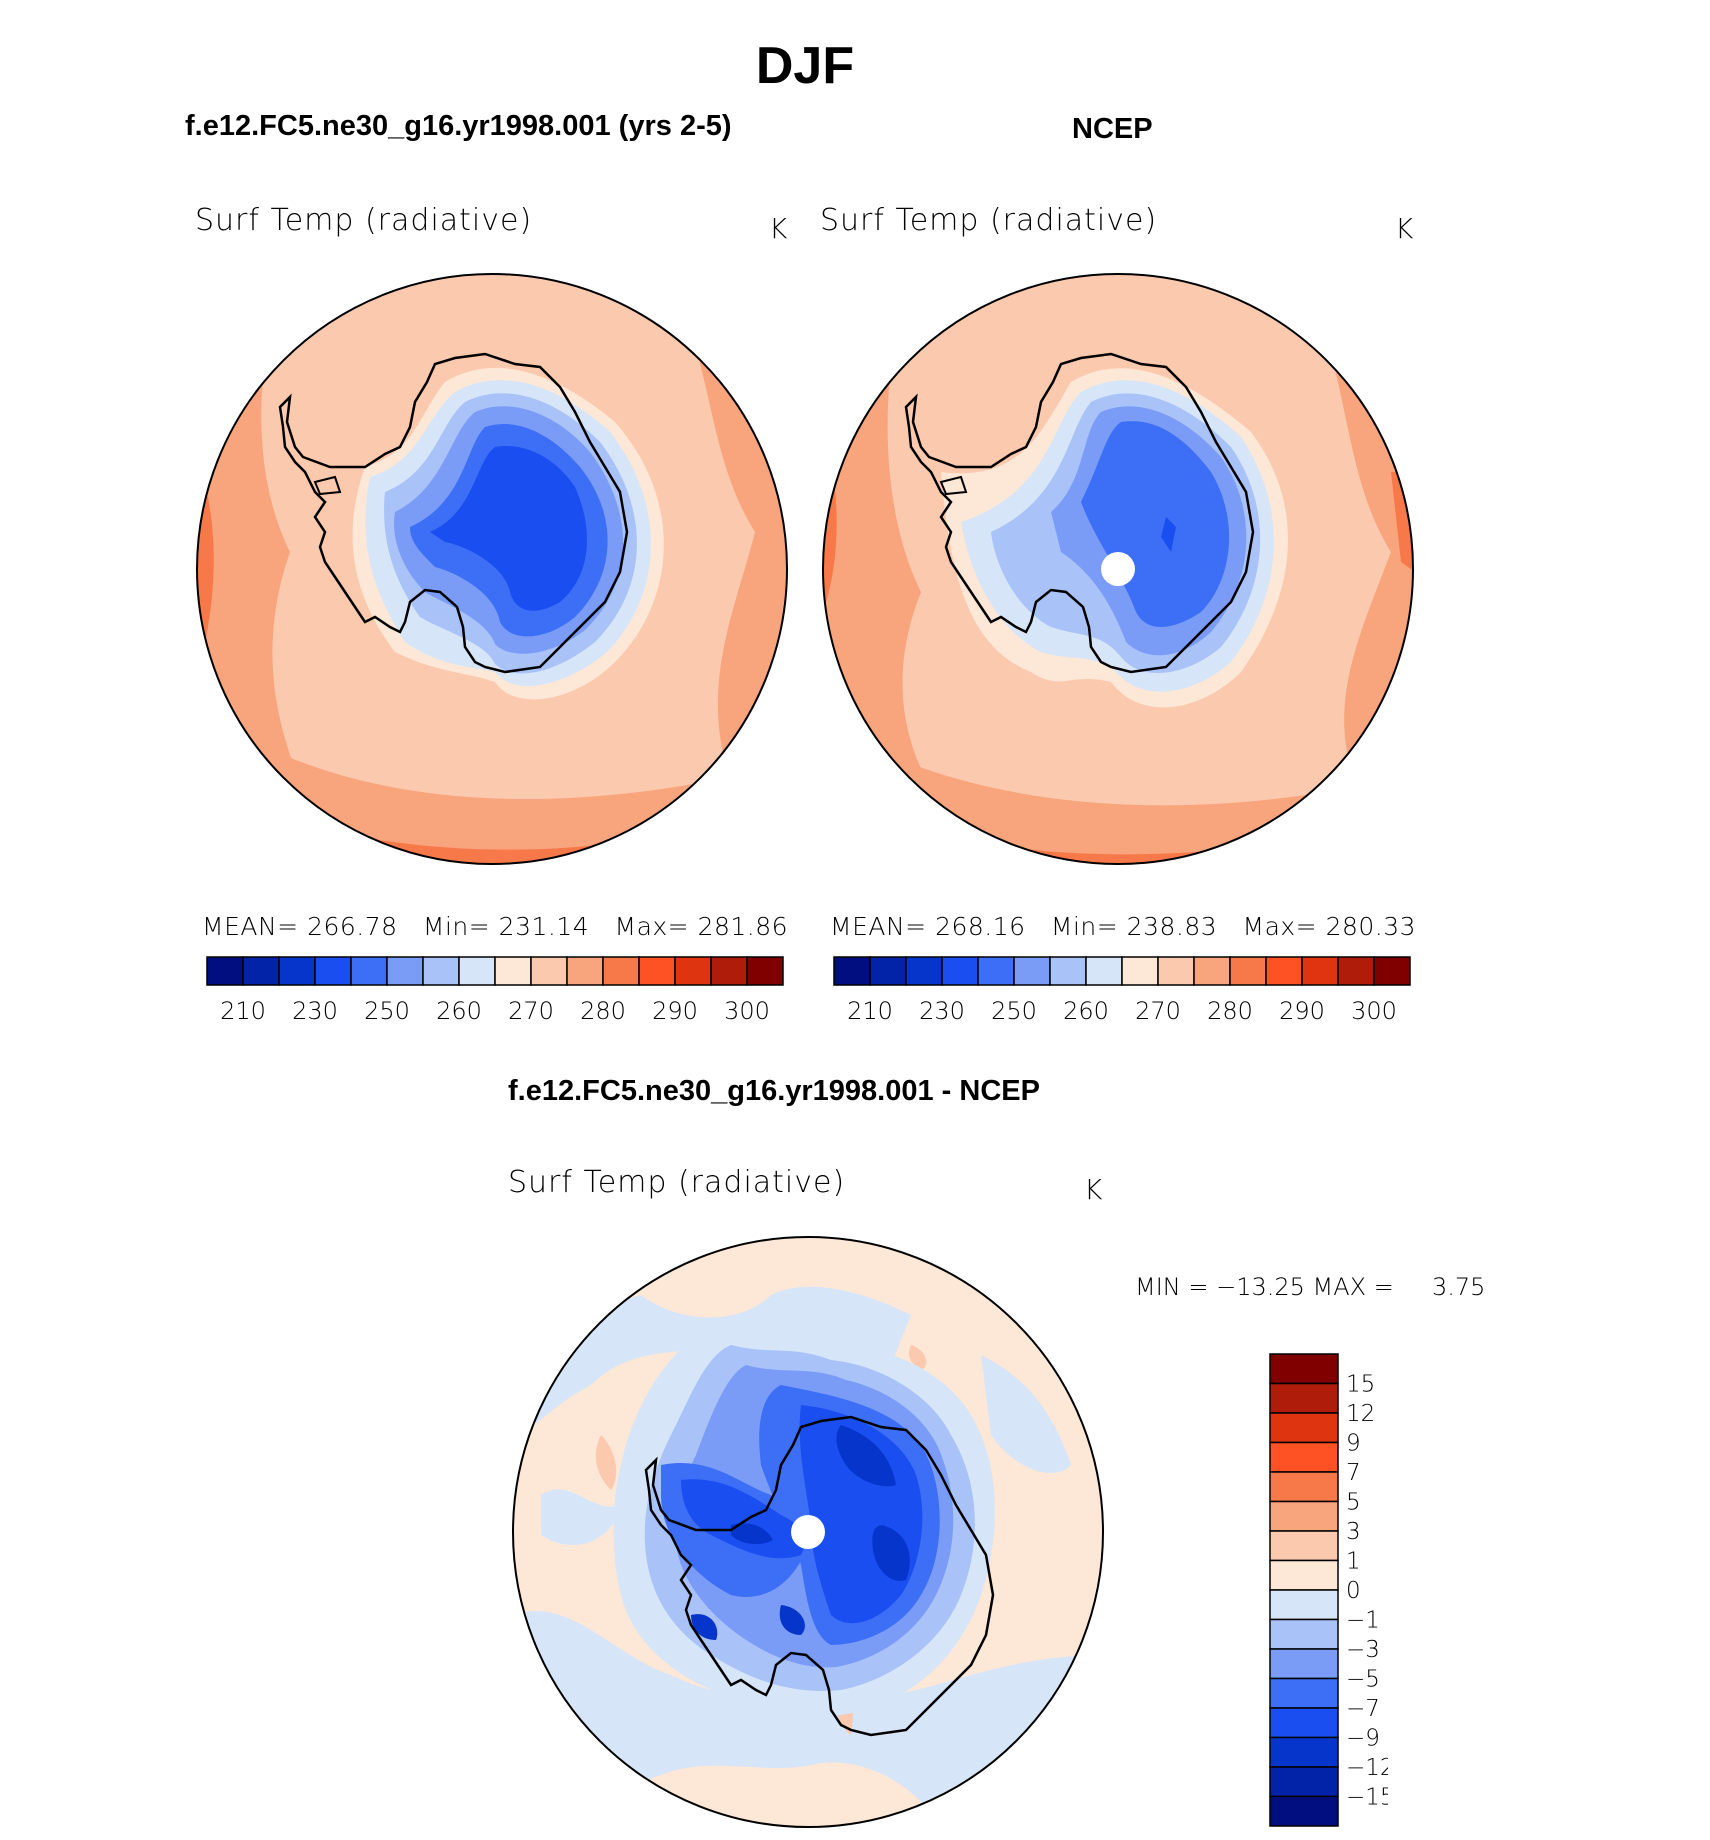 This screenshot has height=1840, width=1710. What do you see at coordinates (495, 990) in the screenshot?
I see `model-colorbar: 210 230 250 260 270 280 290 300` at bounding box center [495, 990].